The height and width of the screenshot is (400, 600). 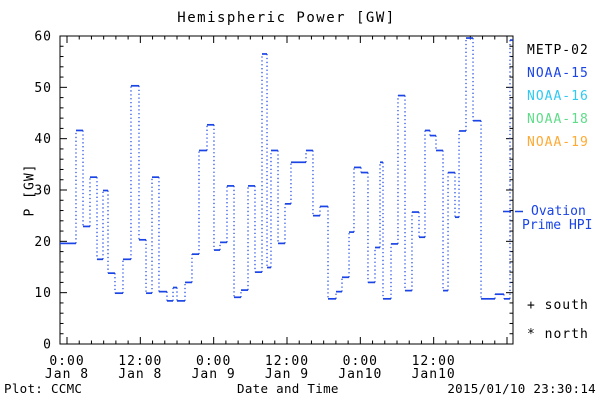 I want to click on svg-text: 20, so click(x=43, y=242).